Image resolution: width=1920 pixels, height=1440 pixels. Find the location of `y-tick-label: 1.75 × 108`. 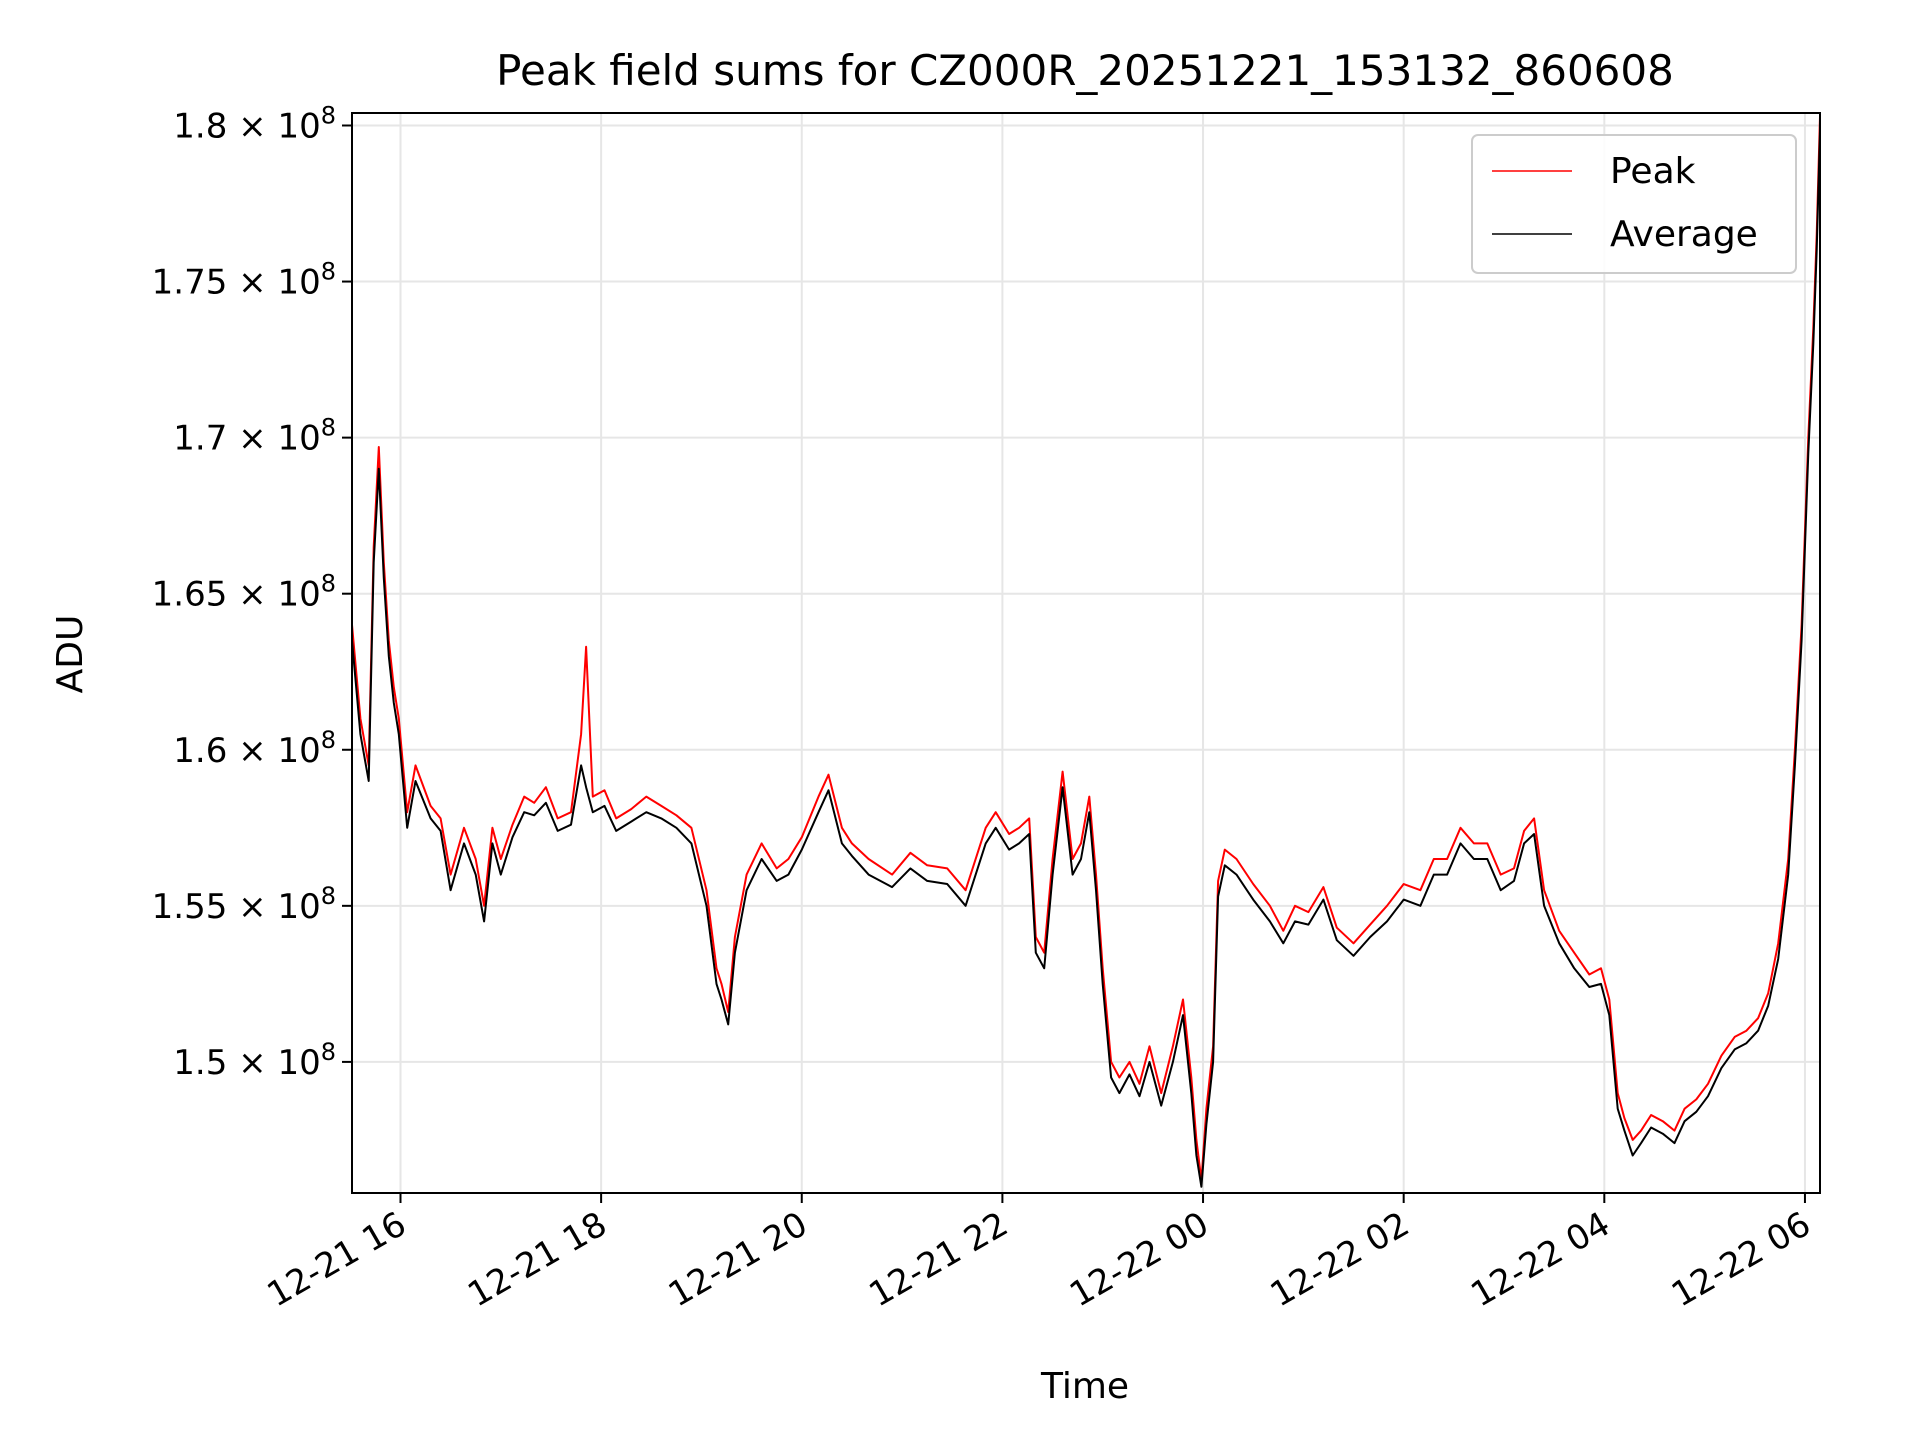

y-tick-label: 1.75 × 108 is located at coordinates (244, 280).